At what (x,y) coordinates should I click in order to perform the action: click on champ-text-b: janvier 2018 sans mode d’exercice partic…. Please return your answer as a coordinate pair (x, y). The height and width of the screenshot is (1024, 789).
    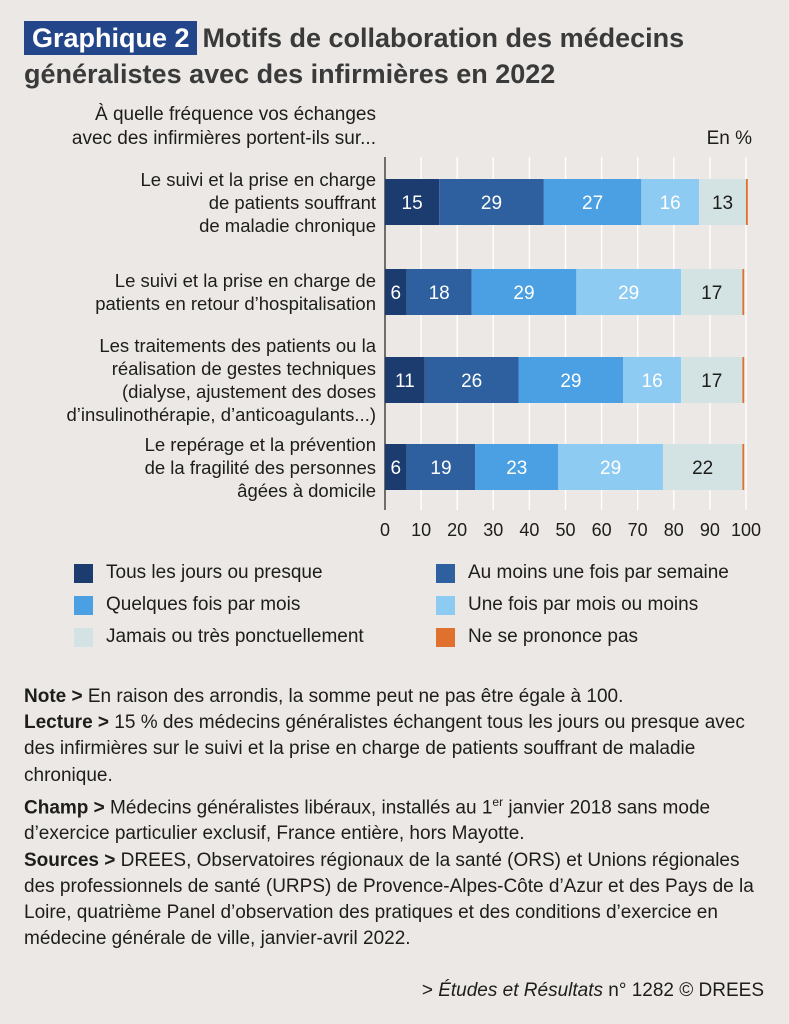
    Looking at the image, I should click on (367, 821).